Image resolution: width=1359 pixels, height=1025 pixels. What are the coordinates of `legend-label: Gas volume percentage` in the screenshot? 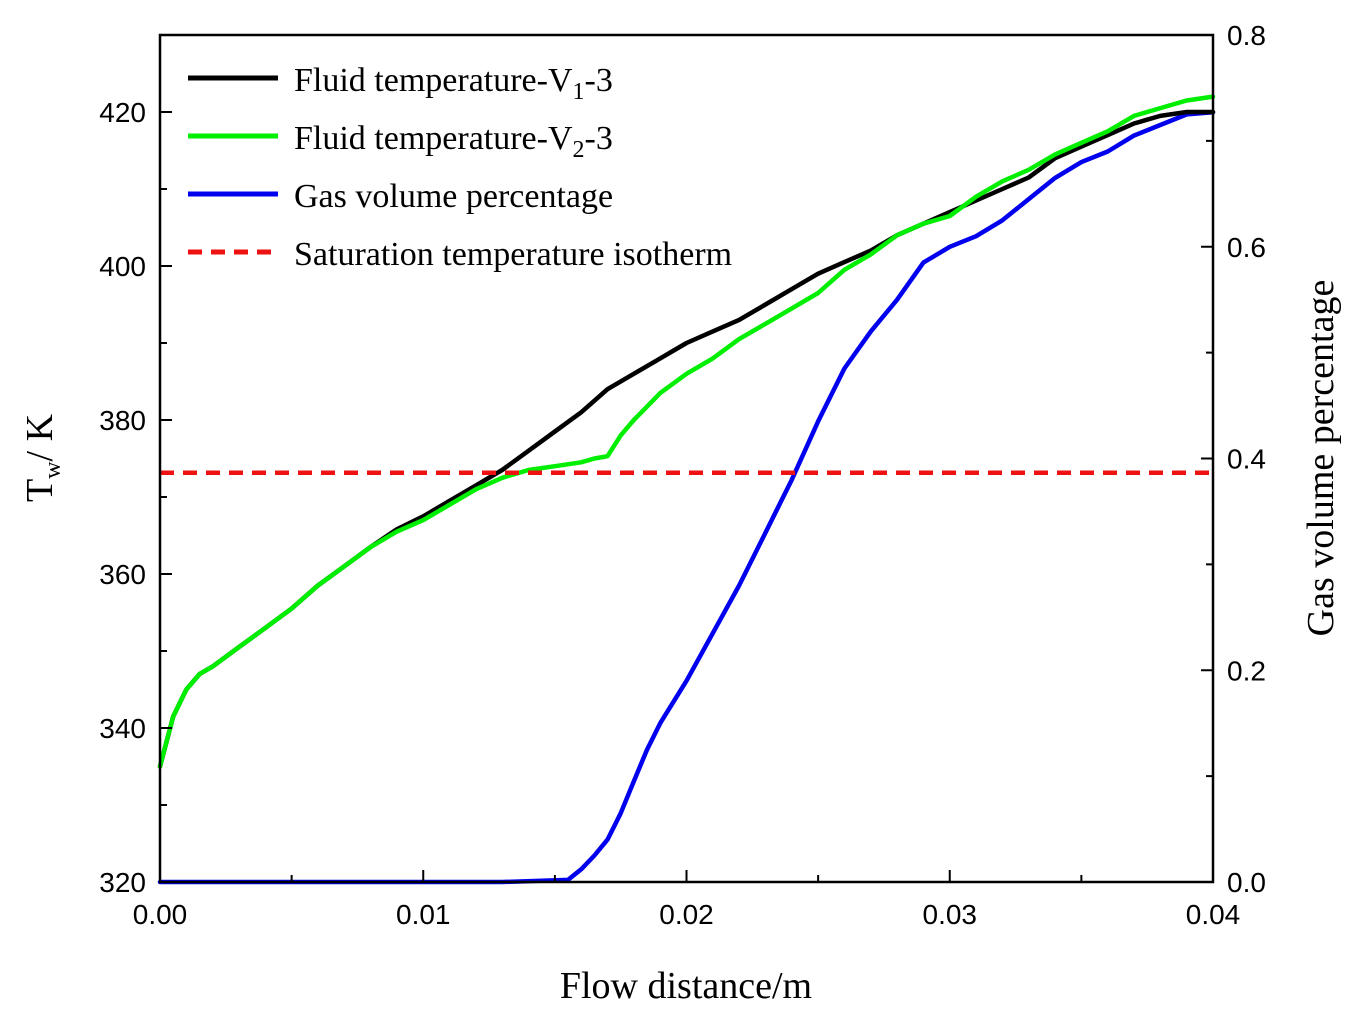 It's located at (453, 196).